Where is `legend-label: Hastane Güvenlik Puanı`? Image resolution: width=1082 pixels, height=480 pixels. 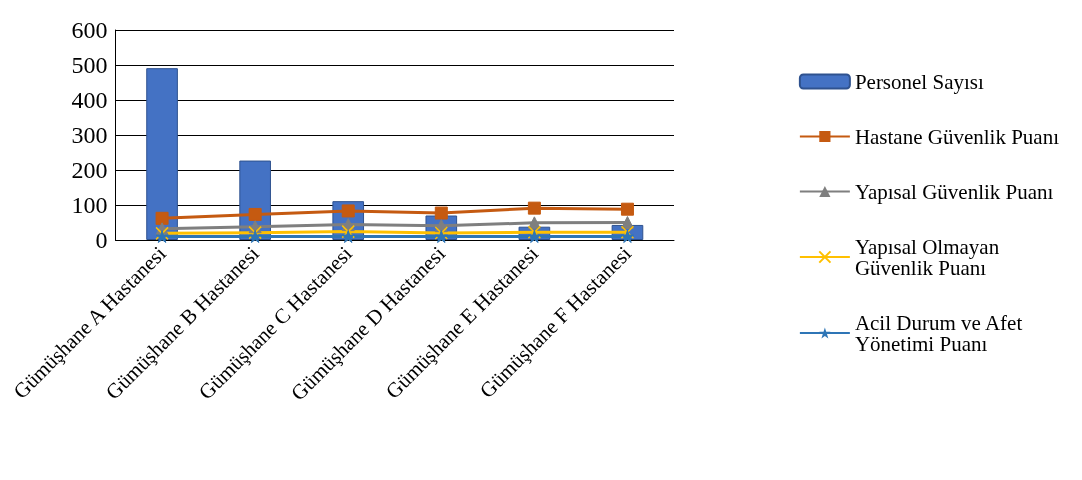 legend-label: Hastane Güvenlik Puanı is located at coordinates (957, 136).